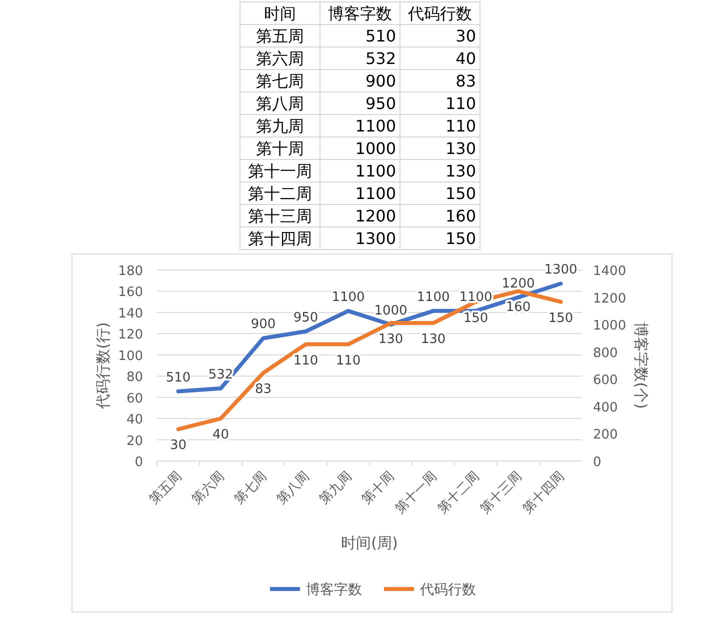 Image resolution: width=723 pixels, height=629 pixels. What do you see at coordinates (134, 420) in the screenshot?
I see `y-tick-label: 40` at bounding box center [134, 420].